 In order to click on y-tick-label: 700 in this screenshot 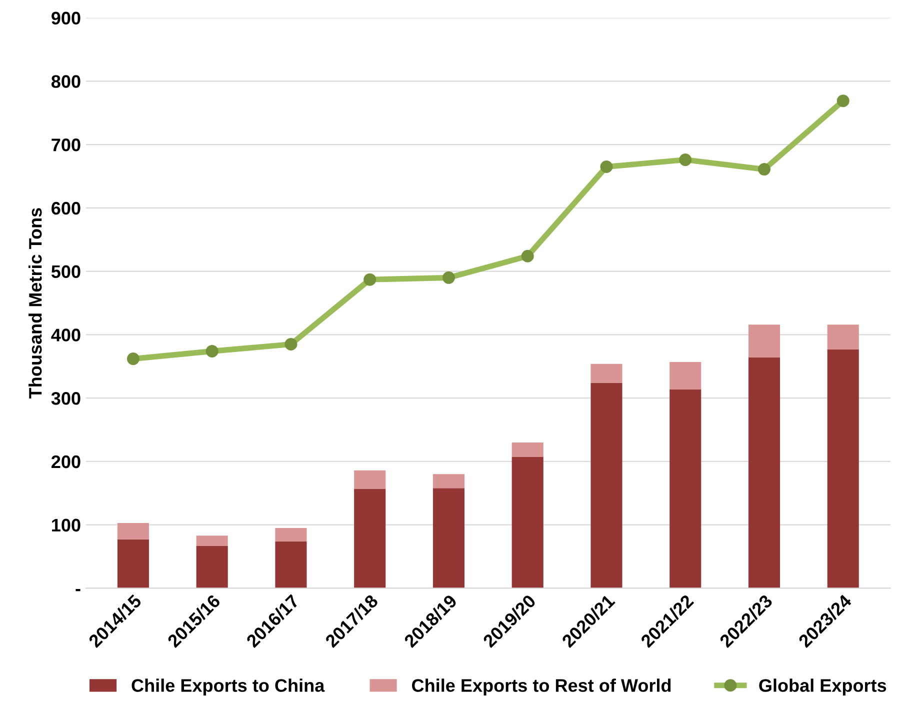, I will do `click(66, 145)`.